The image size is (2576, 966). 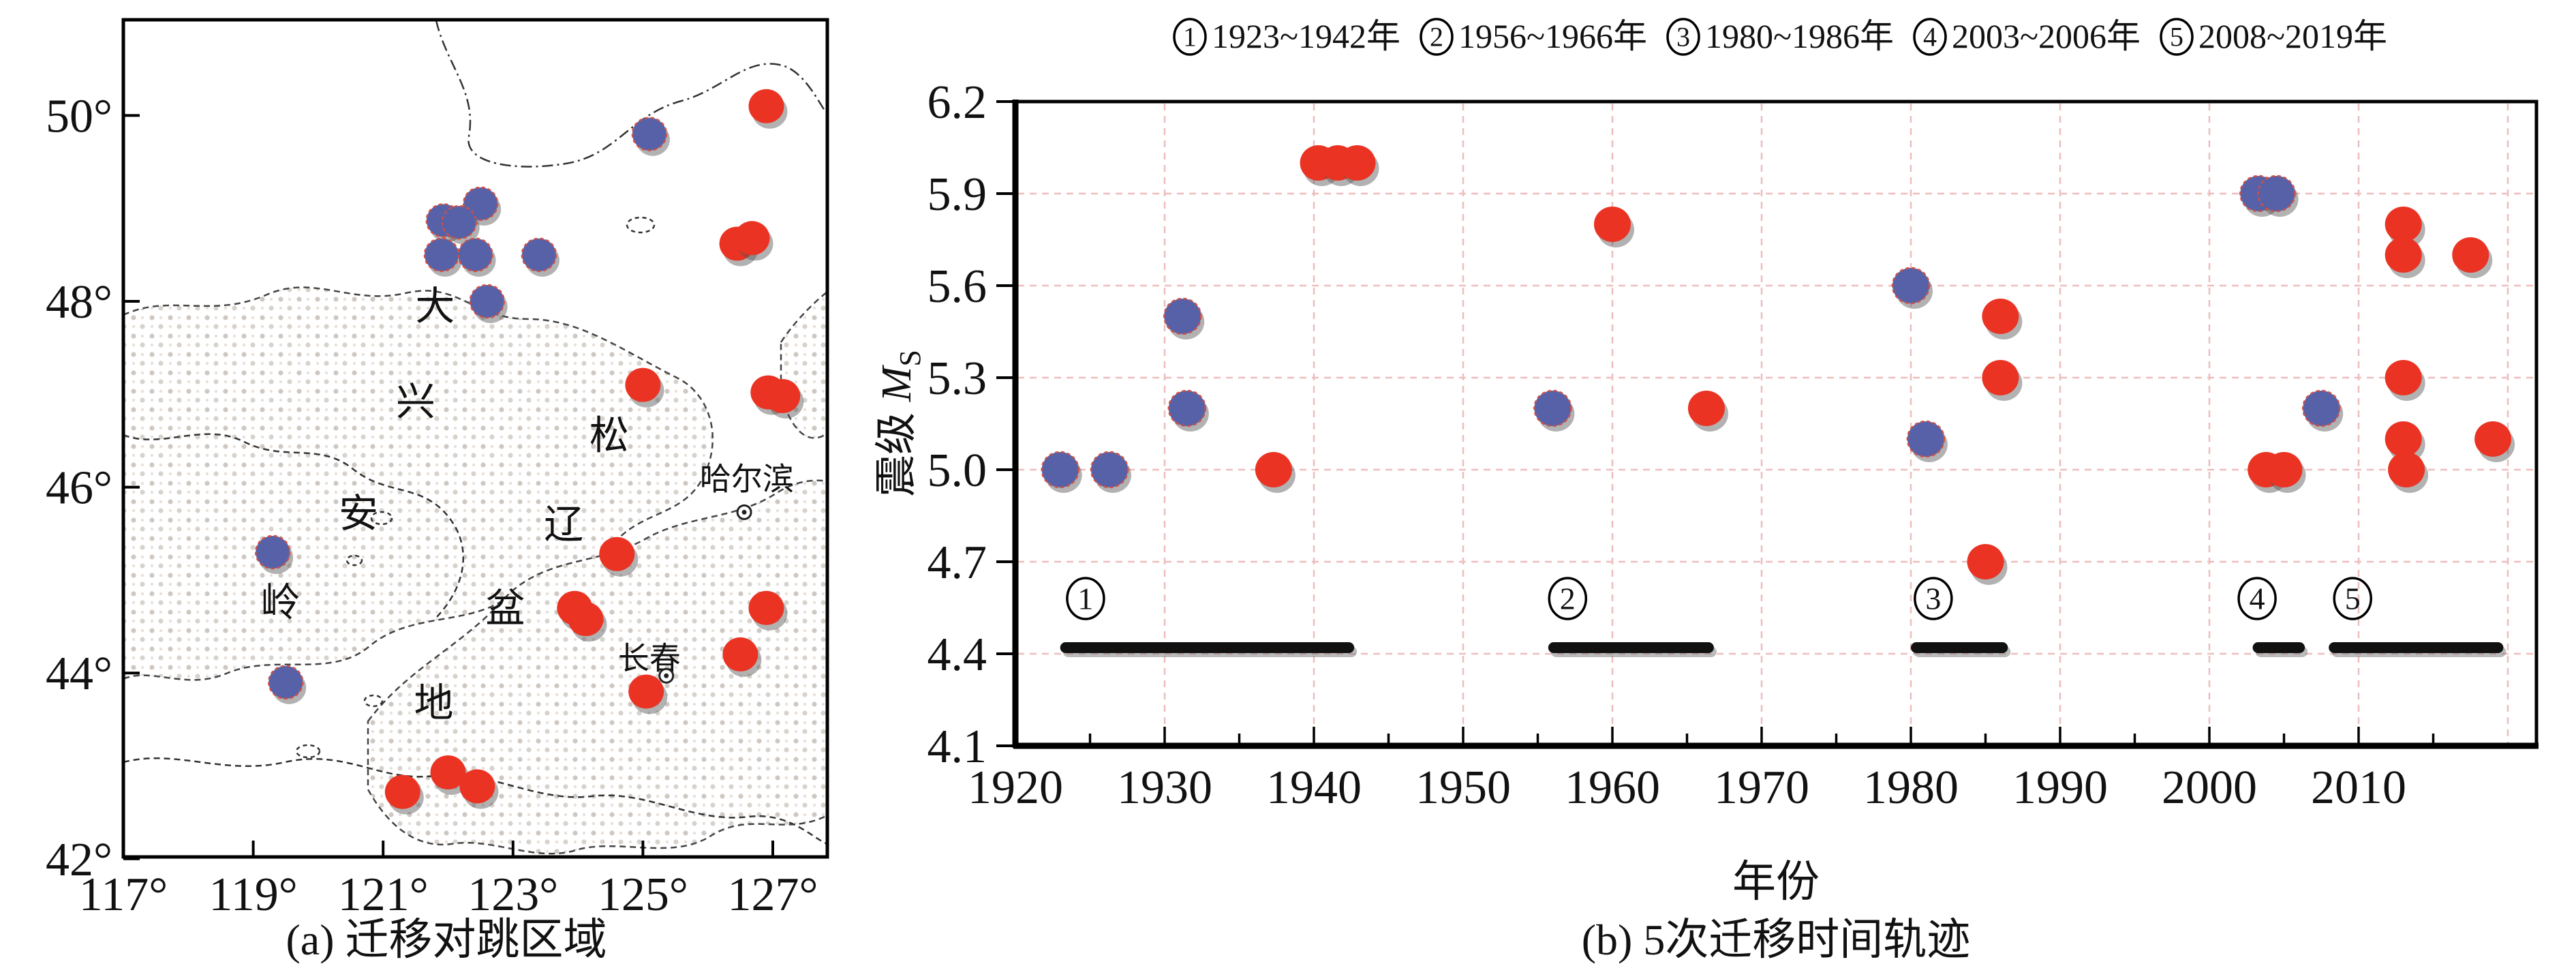 What do you see at coordinates (563, 525) in the screenshot?
I see `map-region-label: 辽` at bounding box center [563, 525].